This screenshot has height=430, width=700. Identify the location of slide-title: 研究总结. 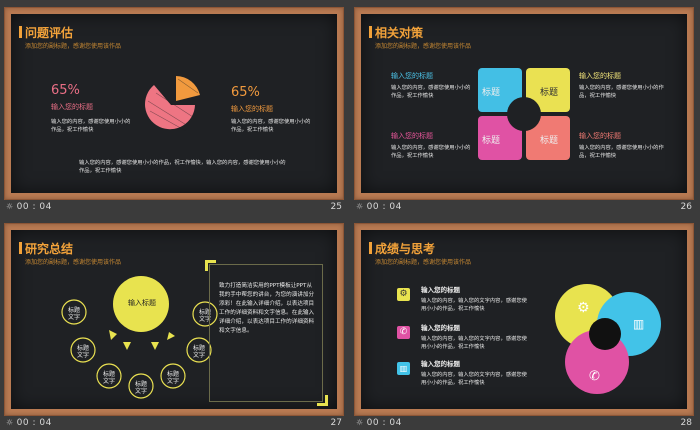
(49, 248).